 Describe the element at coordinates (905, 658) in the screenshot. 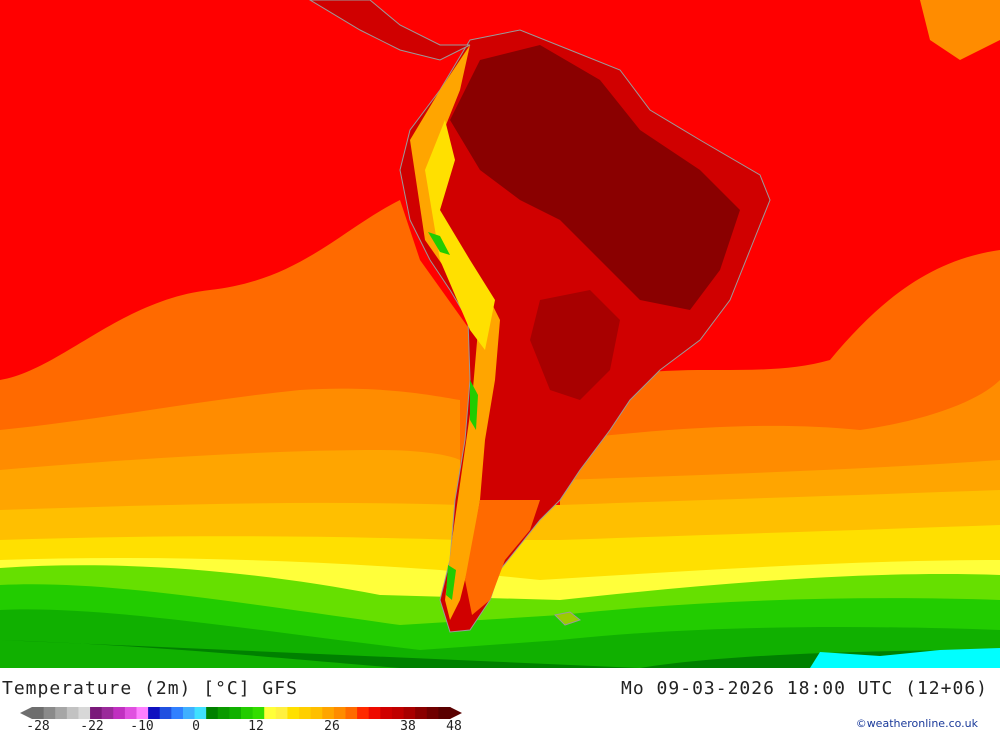

I see `antarctic-cold-patch` at that location.